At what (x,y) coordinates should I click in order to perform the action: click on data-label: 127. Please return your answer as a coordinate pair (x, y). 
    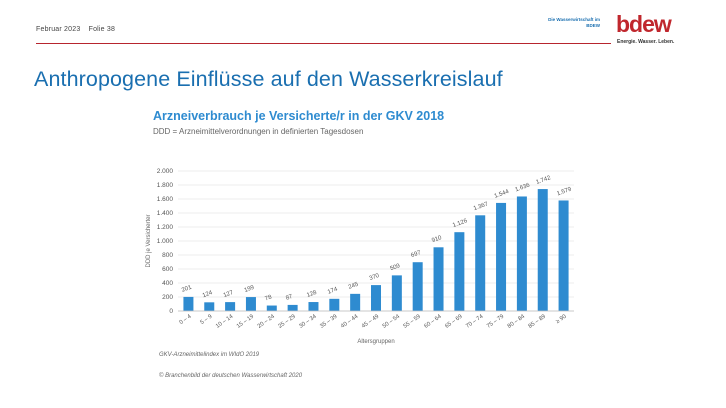
    Looking at the image, I should click on (229, 294).